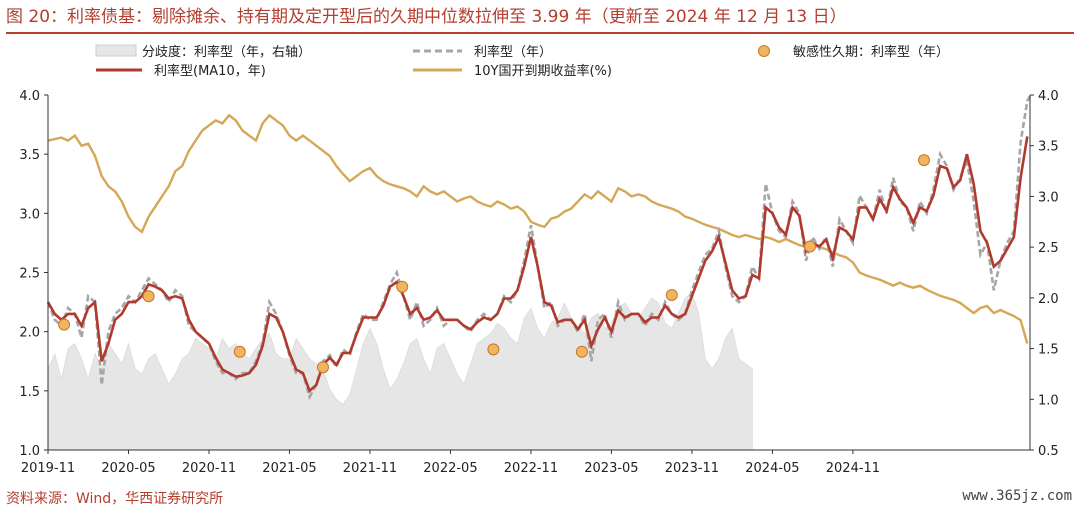  I want to click on x-tick-label-9: 2024-05, so click(772, 468).